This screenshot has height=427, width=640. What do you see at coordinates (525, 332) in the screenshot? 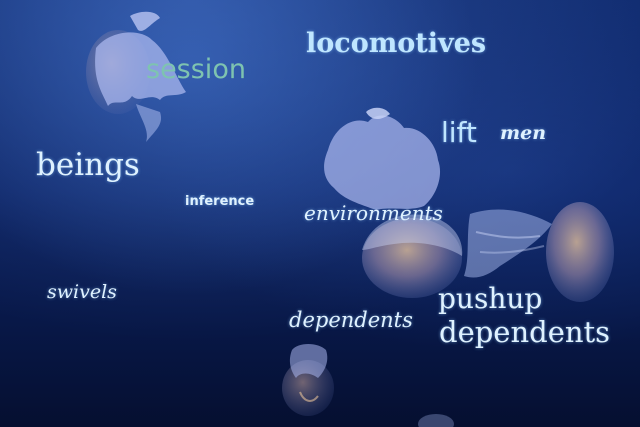
I see `word-dependents-large: dependents` at bounding box center [525, 332].